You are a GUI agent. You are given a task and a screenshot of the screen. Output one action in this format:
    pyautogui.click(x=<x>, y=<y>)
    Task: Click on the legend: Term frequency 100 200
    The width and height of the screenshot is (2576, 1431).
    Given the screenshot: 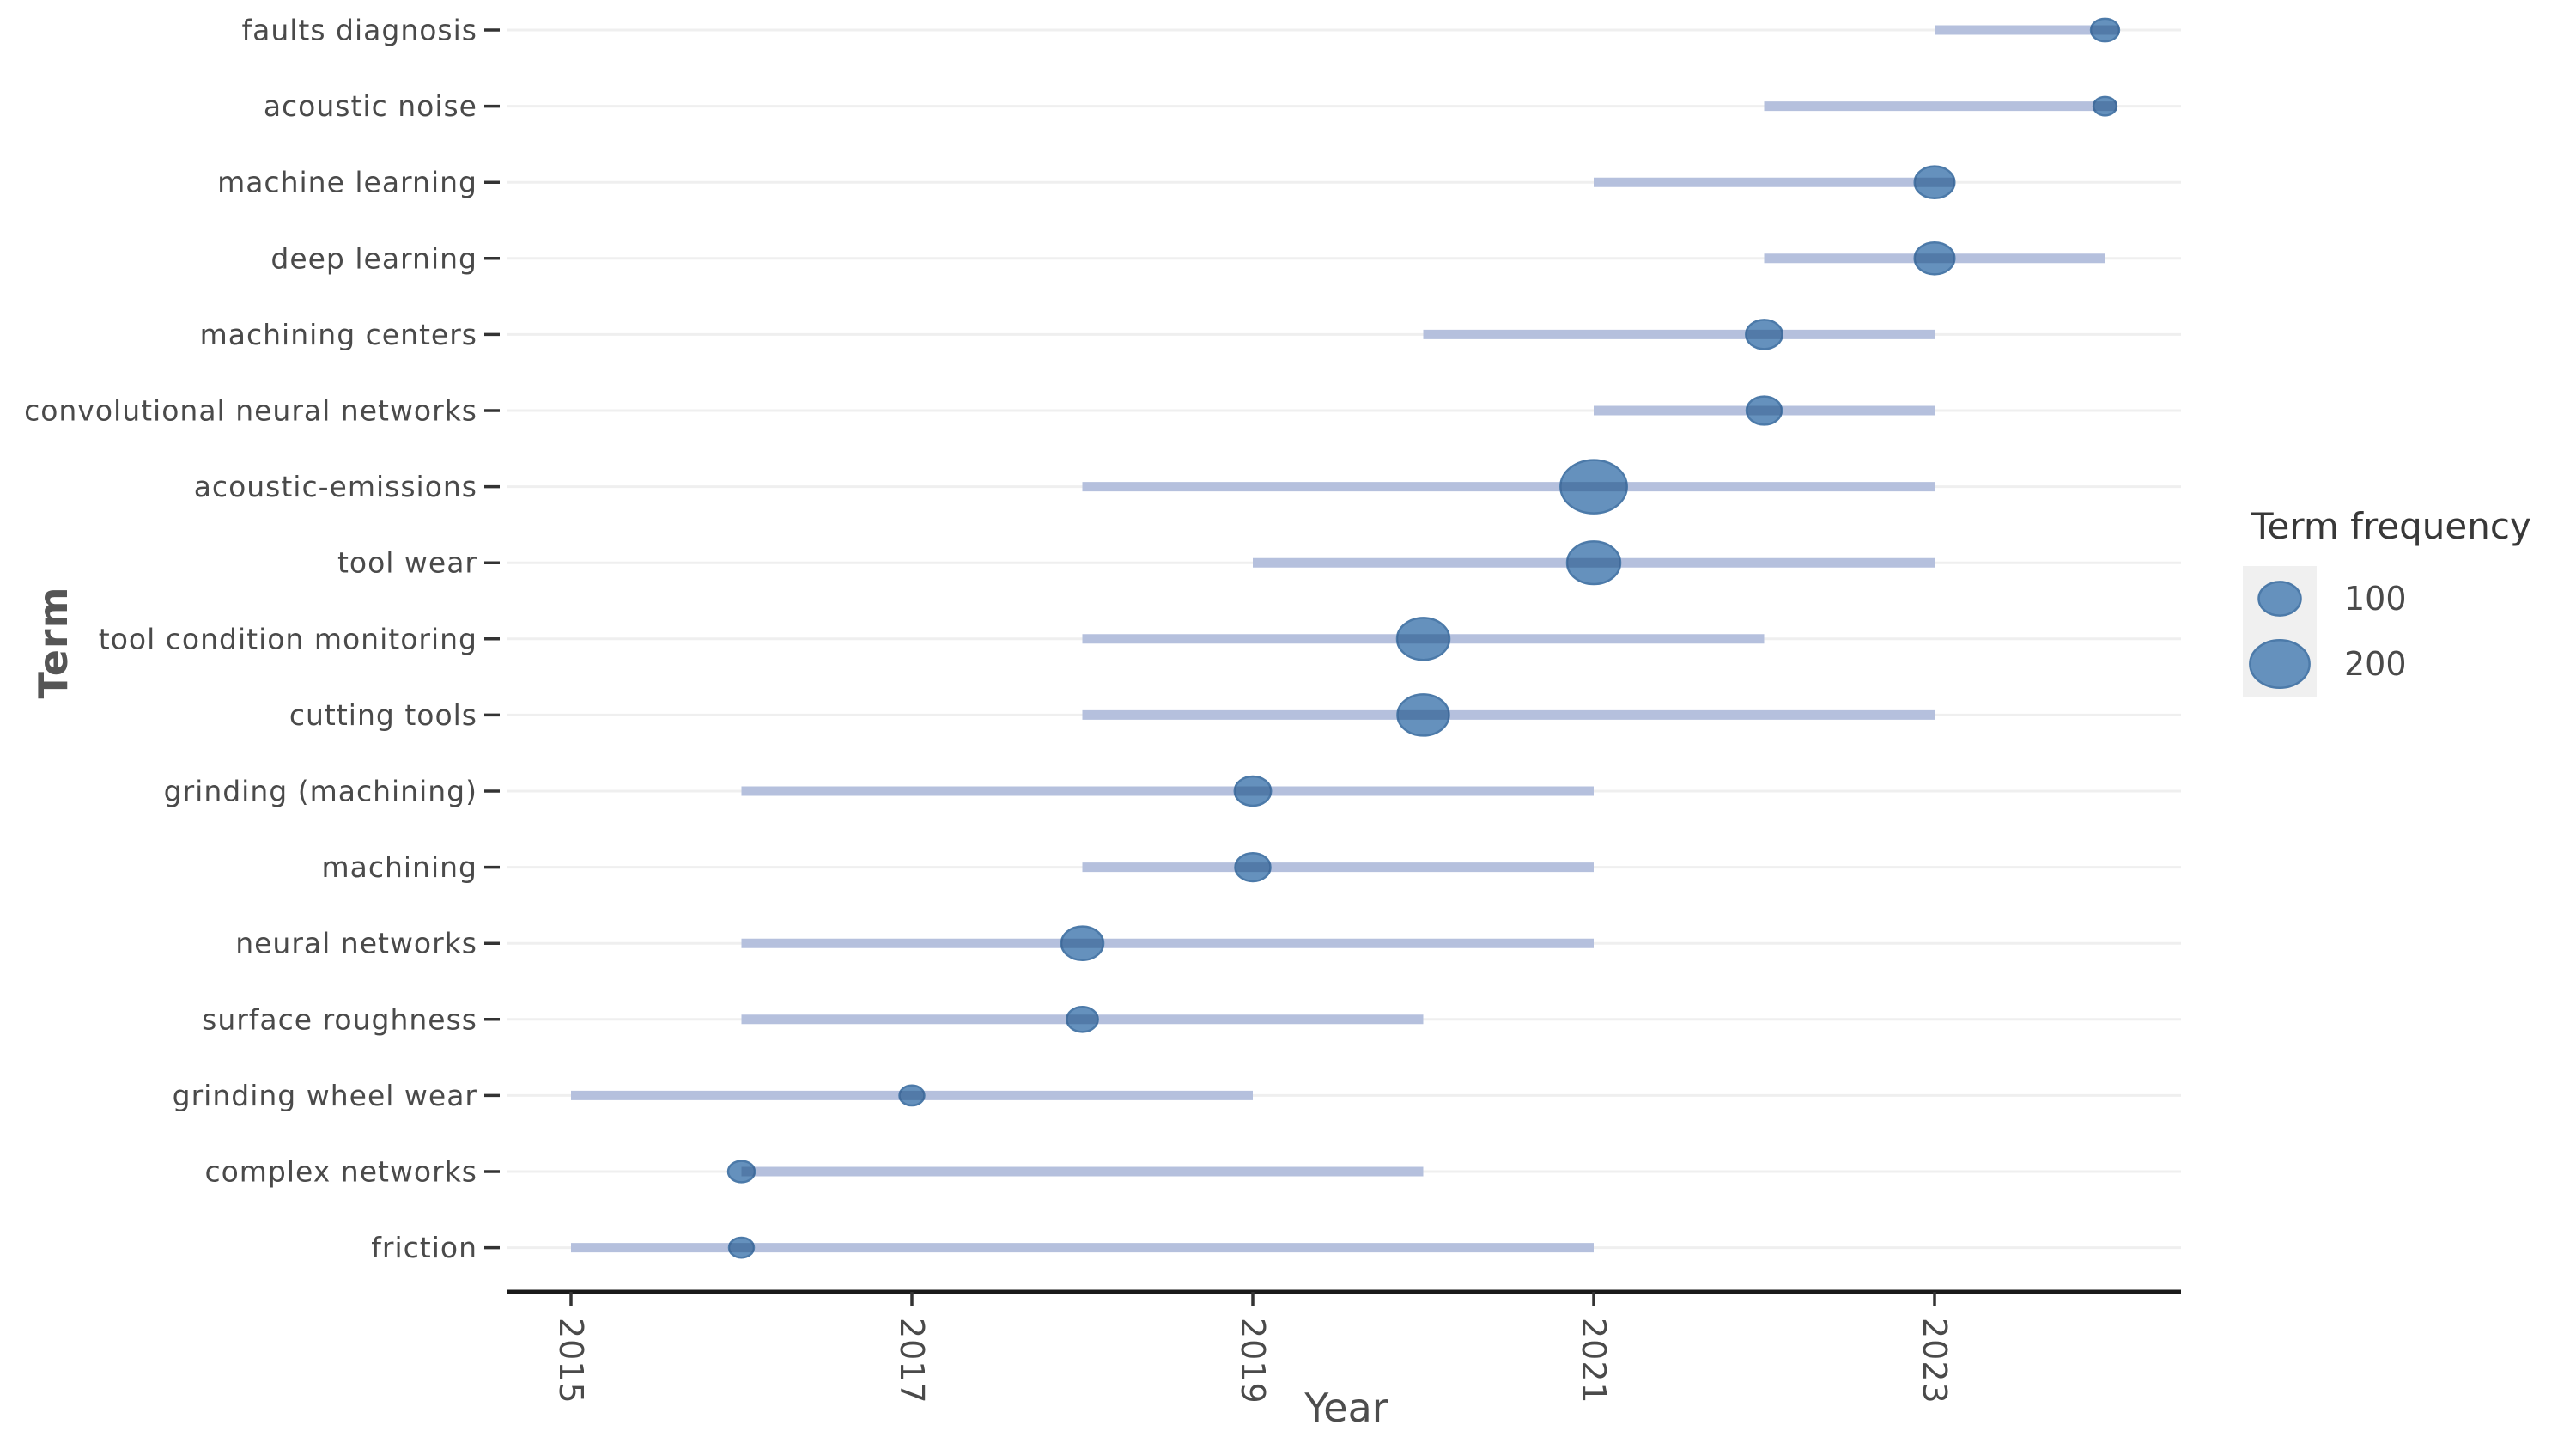 What is the action you would take?
    pyautogui.click(x=2406, y=601)
    